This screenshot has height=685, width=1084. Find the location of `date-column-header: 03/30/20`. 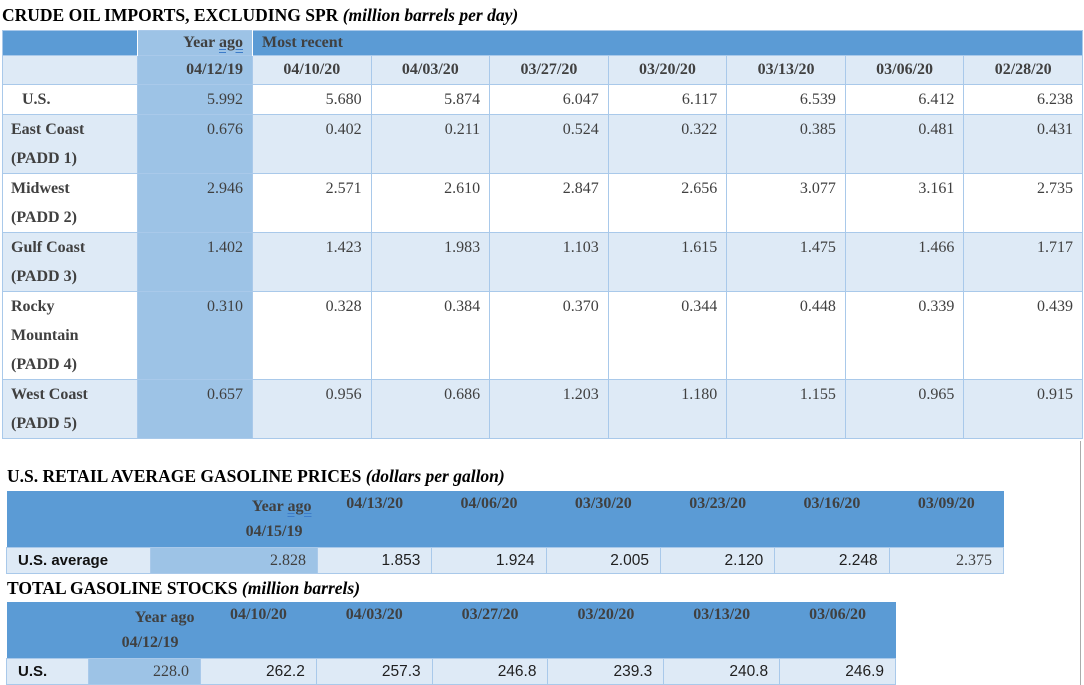

date-column-header: 03/30/20 is located at coordinates (603, 519).